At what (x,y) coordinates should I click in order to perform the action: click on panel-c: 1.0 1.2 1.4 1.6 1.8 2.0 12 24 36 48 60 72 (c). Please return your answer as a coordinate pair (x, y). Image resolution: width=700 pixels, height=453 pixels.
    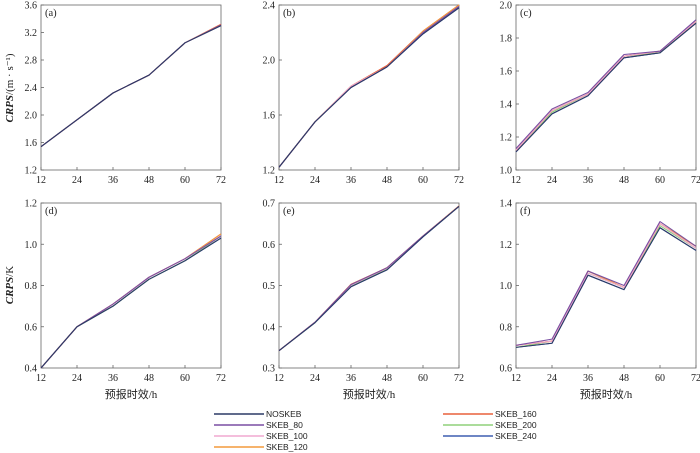
    Looking at the image, I should click on (600, 94).